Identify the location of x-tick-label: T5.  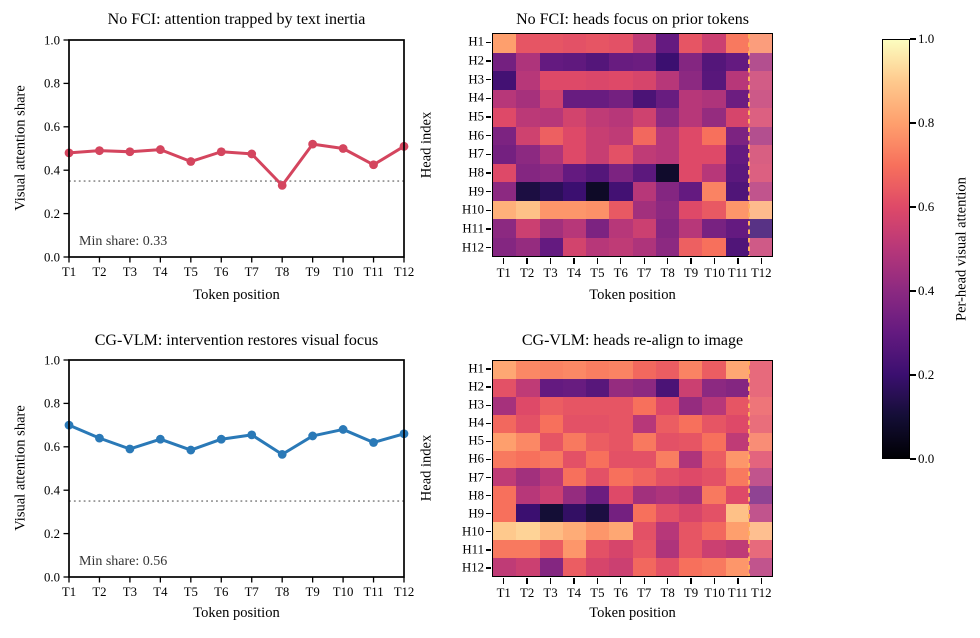
(597, 593).